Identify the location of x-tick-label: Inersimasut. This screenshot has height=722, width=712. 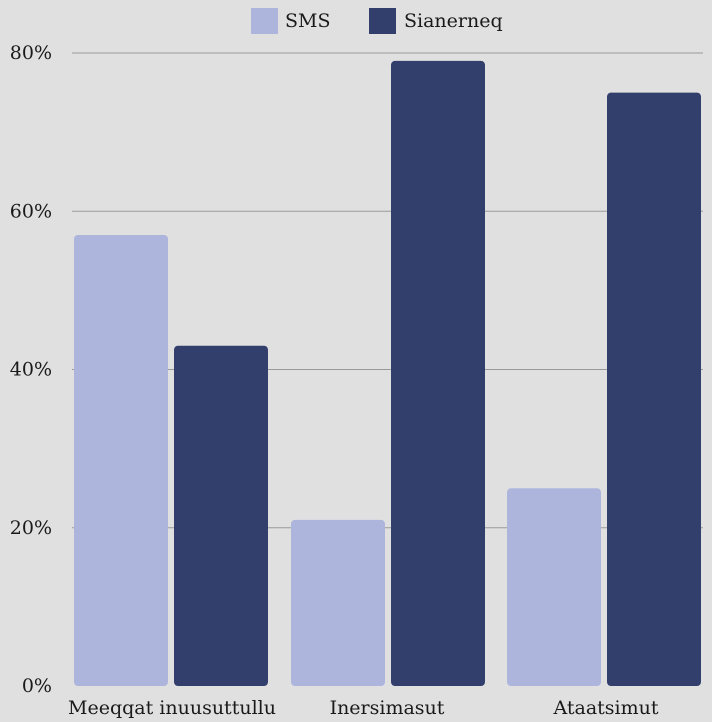
(387, 708).